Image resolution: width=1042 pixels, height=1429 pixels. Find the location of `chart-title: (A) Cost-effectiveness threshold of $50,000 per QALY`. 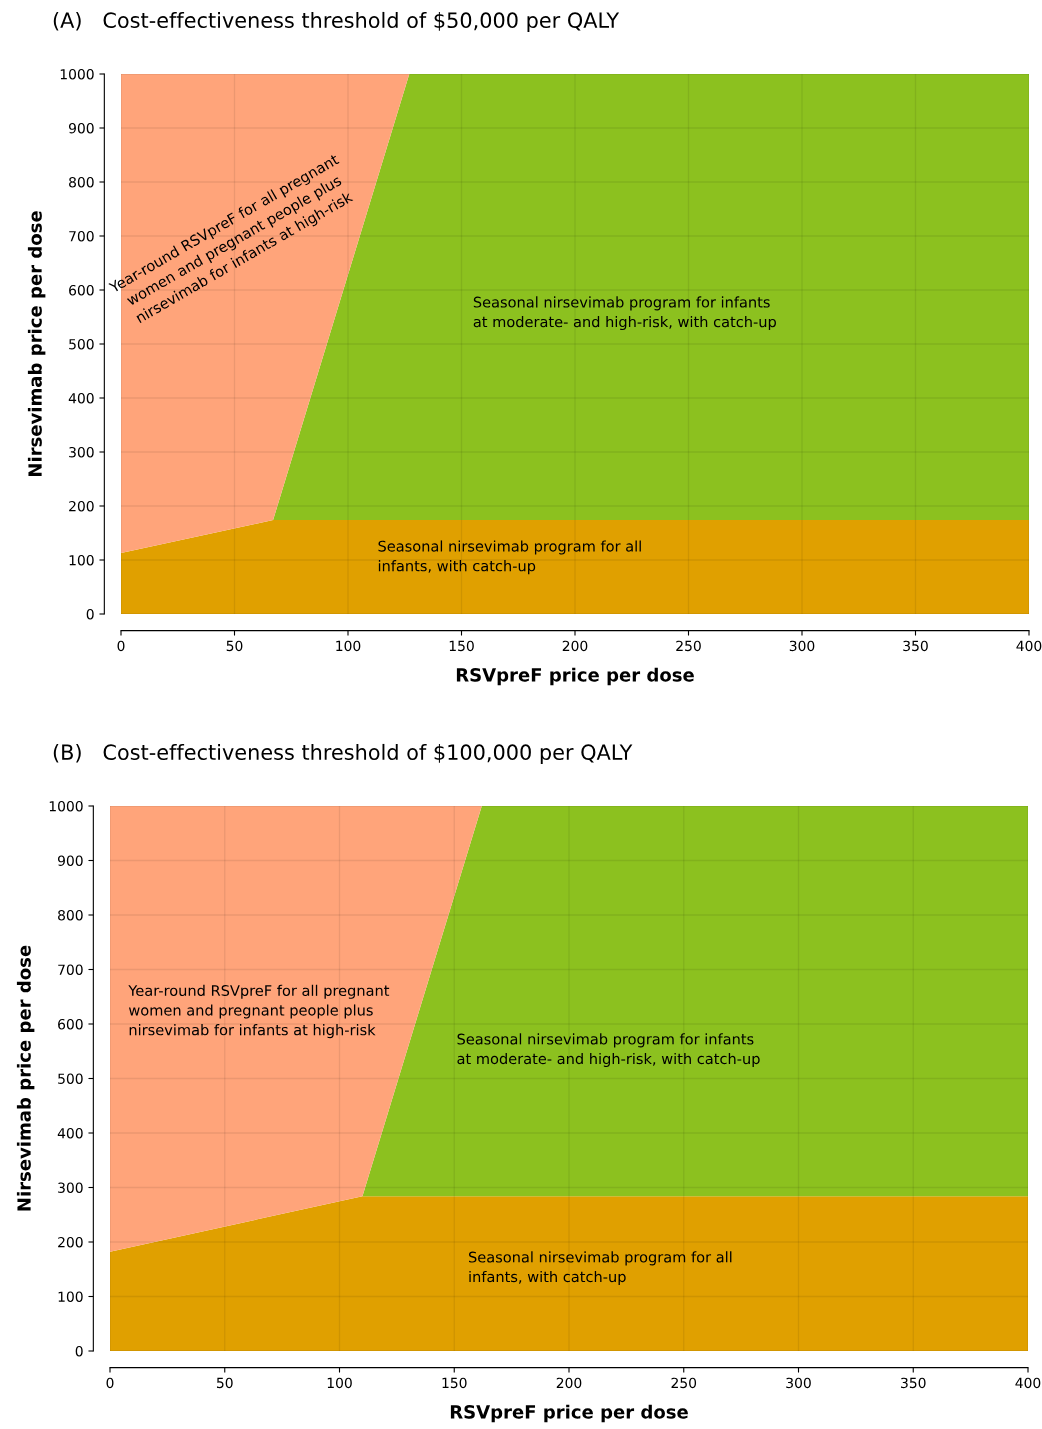

chart-title: (A) Cost-effectiveness threshold of $50,000 per QALY is located at coordinates (336, 22).